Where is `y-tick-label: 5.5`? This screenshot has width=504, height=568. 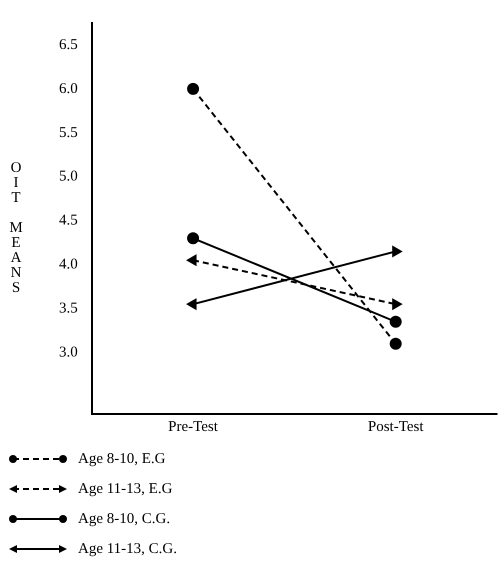
y-tick-label: 5.5 is located at coordinates (68, 132).